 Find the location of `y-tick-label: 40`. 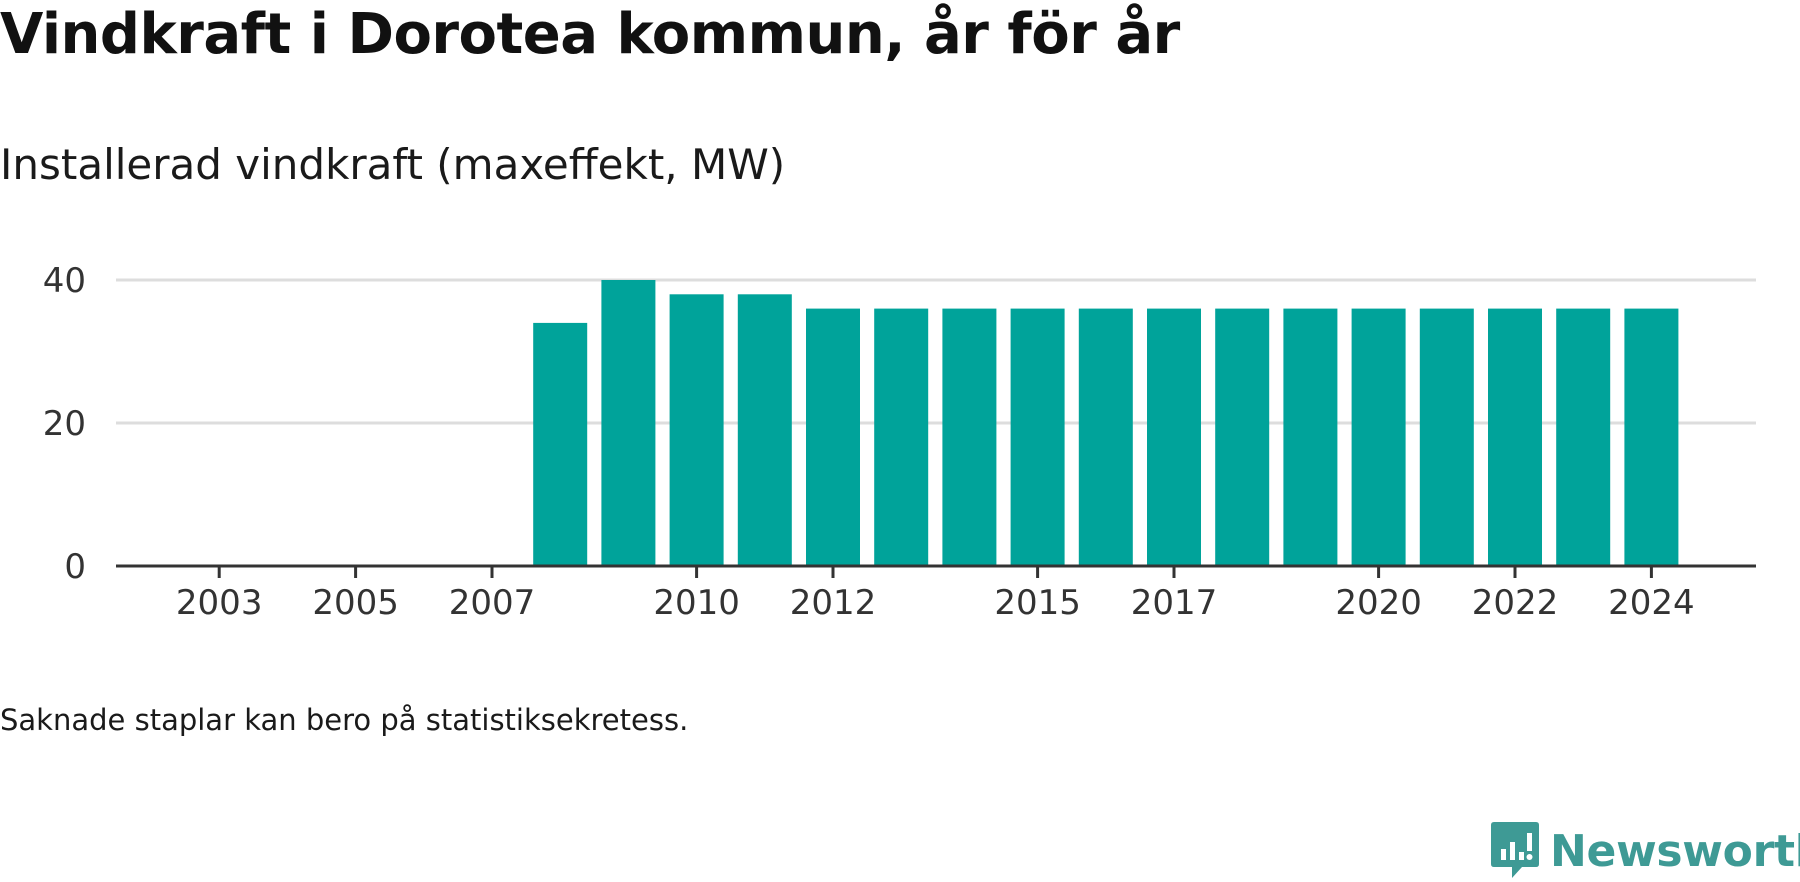

y-tick-label: 40 is located at coordinates (64, 281).